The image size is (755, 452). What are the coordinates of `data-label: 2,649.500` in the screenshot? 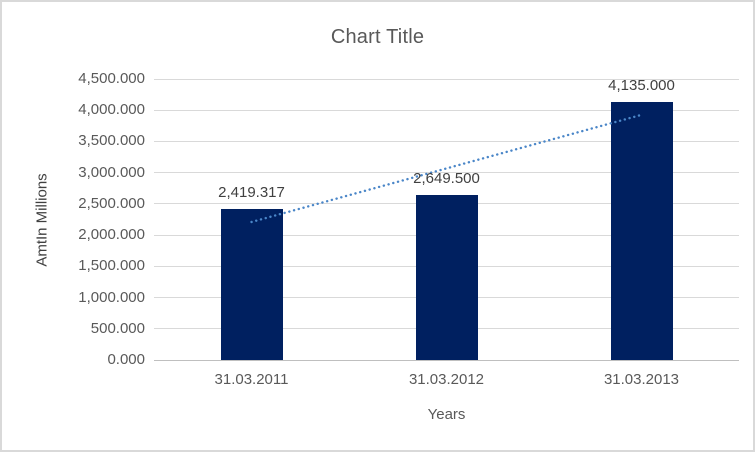 It's located at (446, 178).